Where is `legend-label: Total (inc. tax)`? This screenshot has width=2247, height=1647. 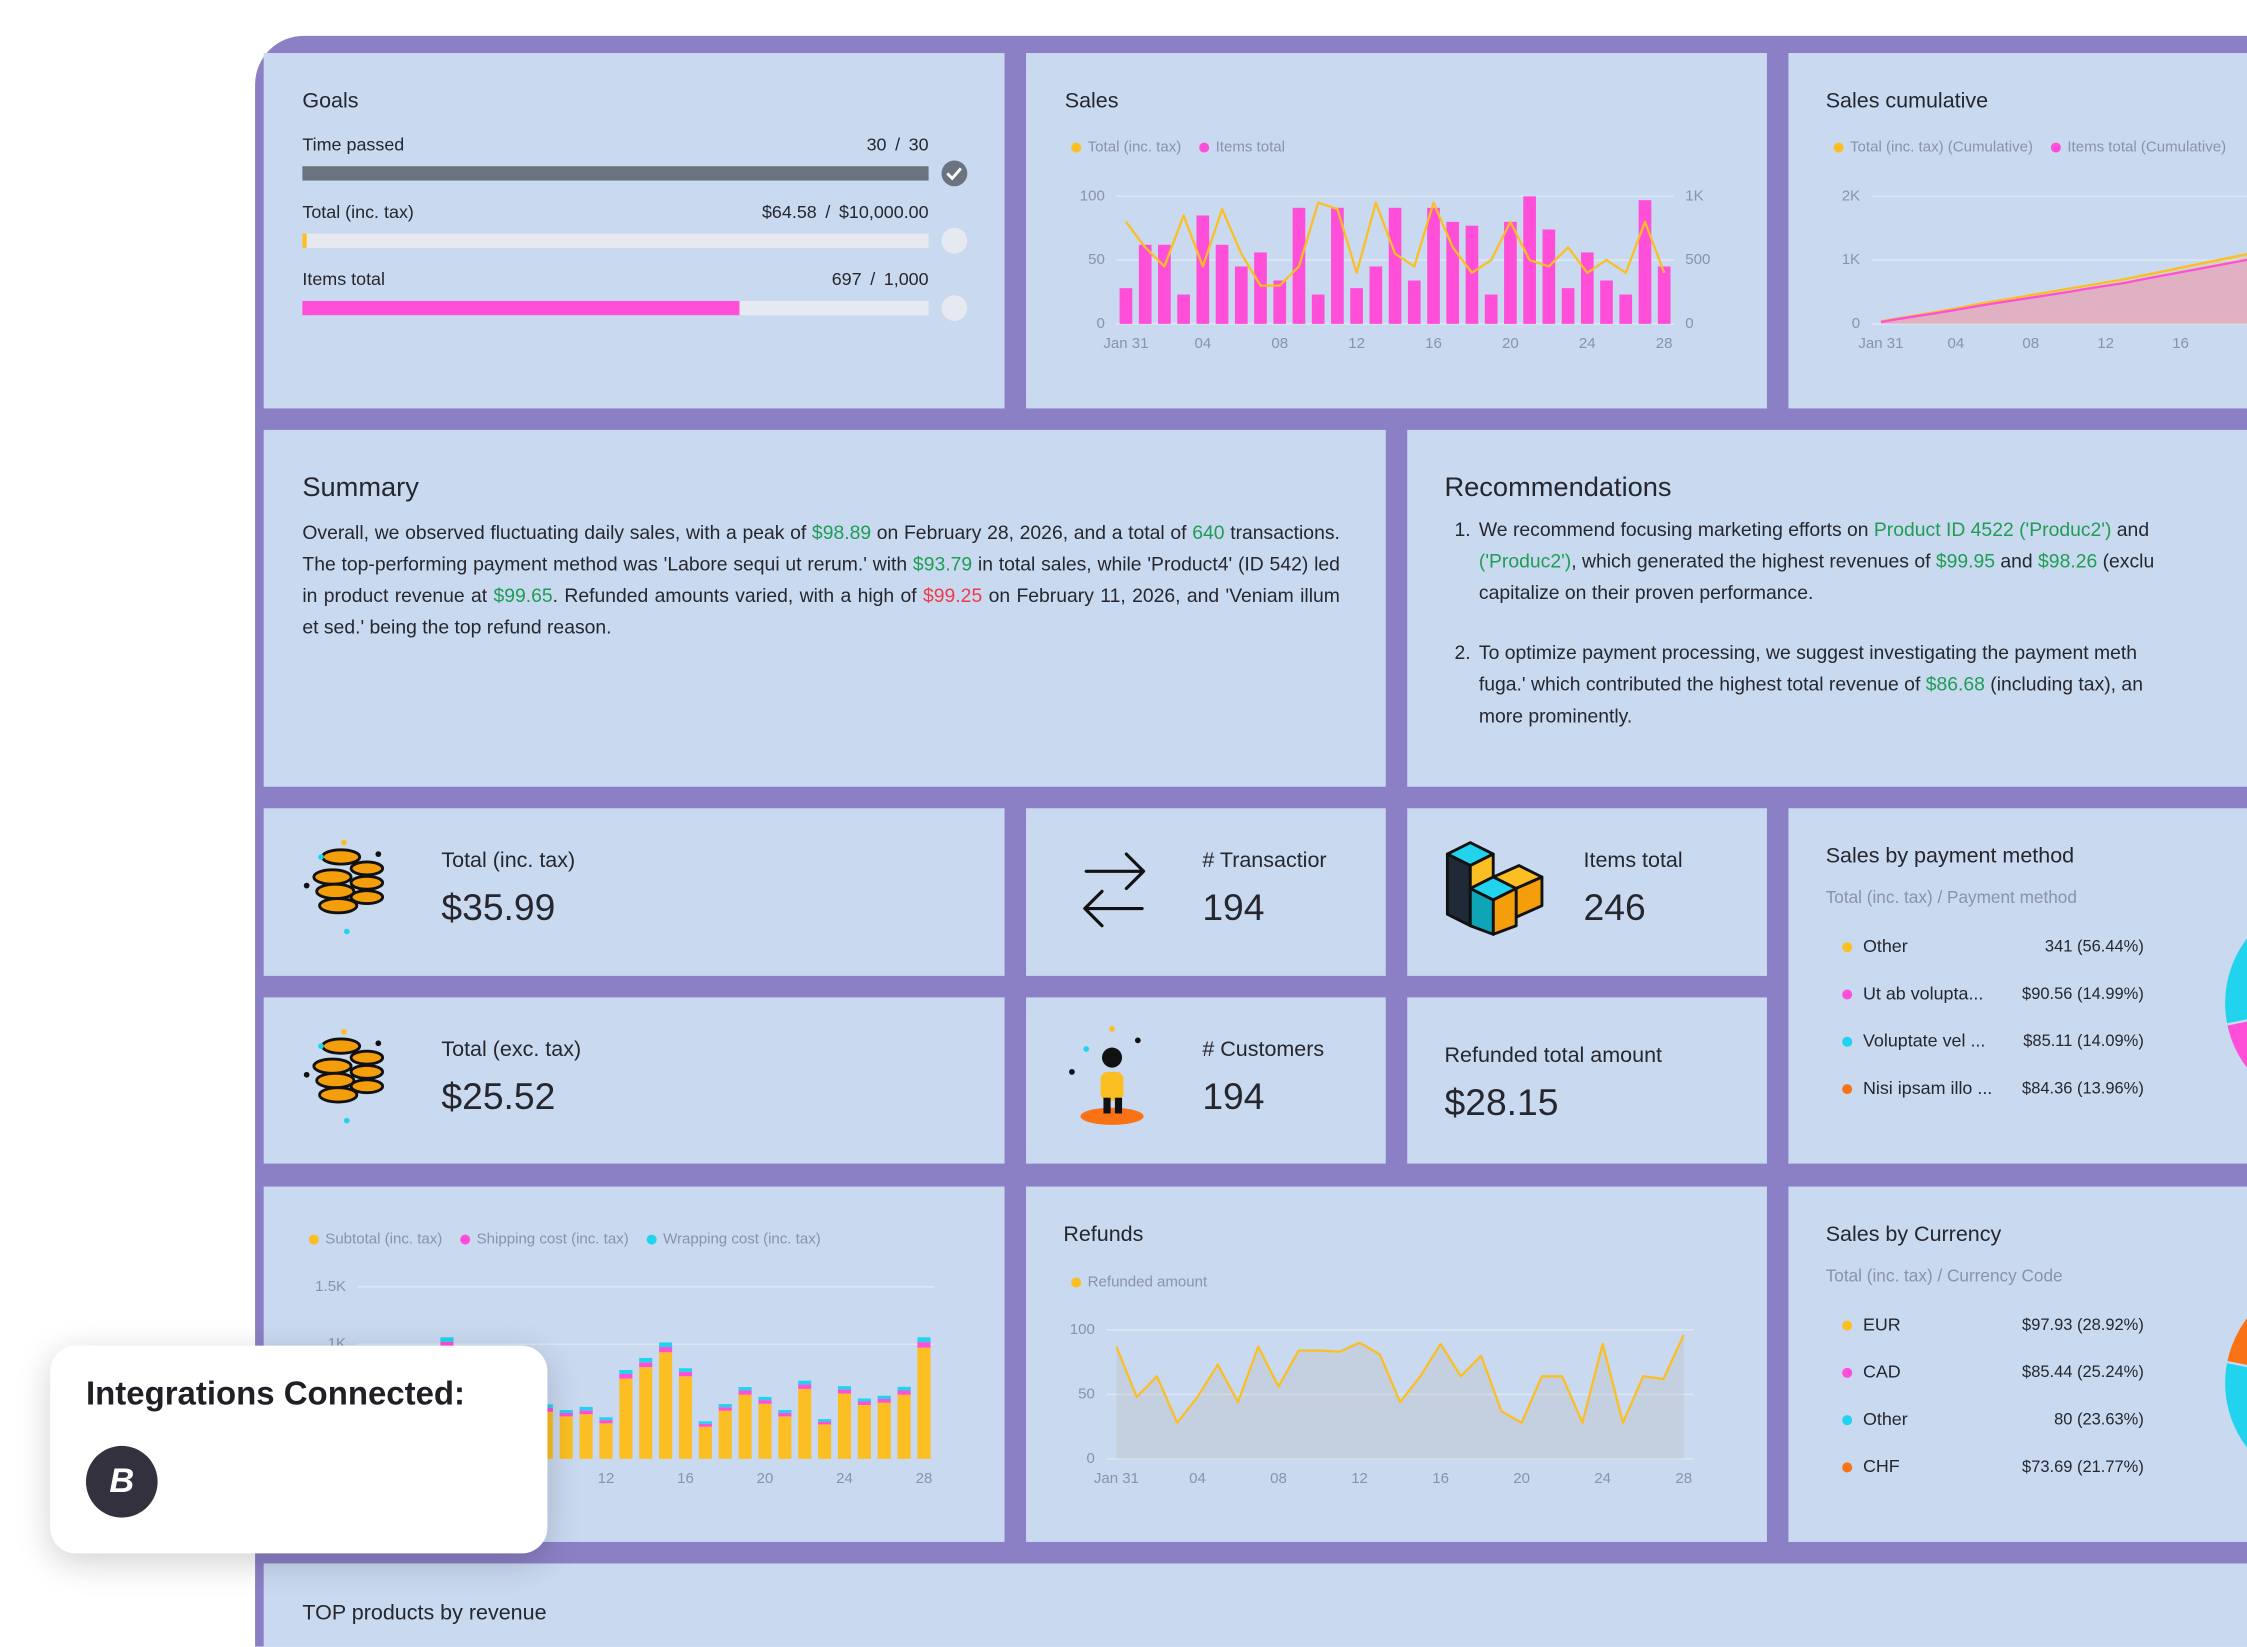 legend-label: Total (inc. tax) is located at coordinates (1135, 147).